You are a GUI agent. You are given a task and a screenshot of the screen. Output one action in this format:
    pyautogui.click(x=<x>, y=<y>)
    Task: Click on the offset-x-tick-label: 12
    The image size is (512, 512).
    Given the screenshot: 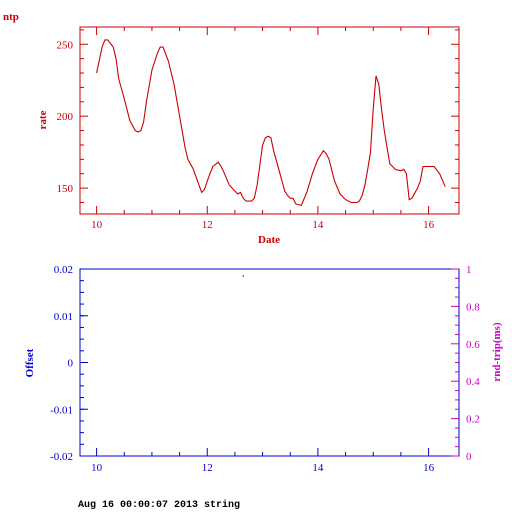 What is the action you would take?
    pyautogui.click(x=207, y=468)
    